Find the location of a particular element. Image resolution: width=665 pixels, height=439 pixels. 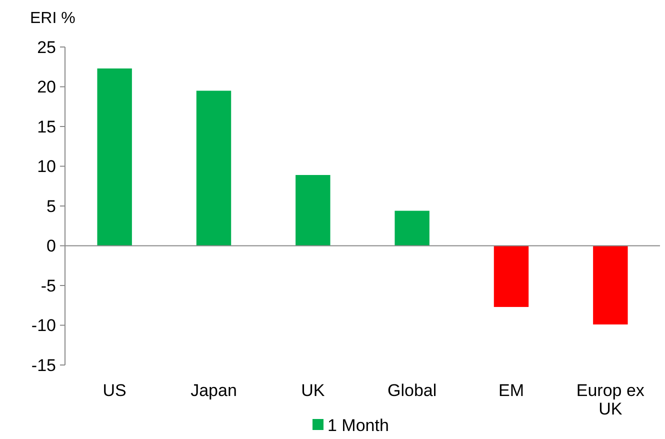

y-tick-label: 20 is located at coordinates (46, 87).